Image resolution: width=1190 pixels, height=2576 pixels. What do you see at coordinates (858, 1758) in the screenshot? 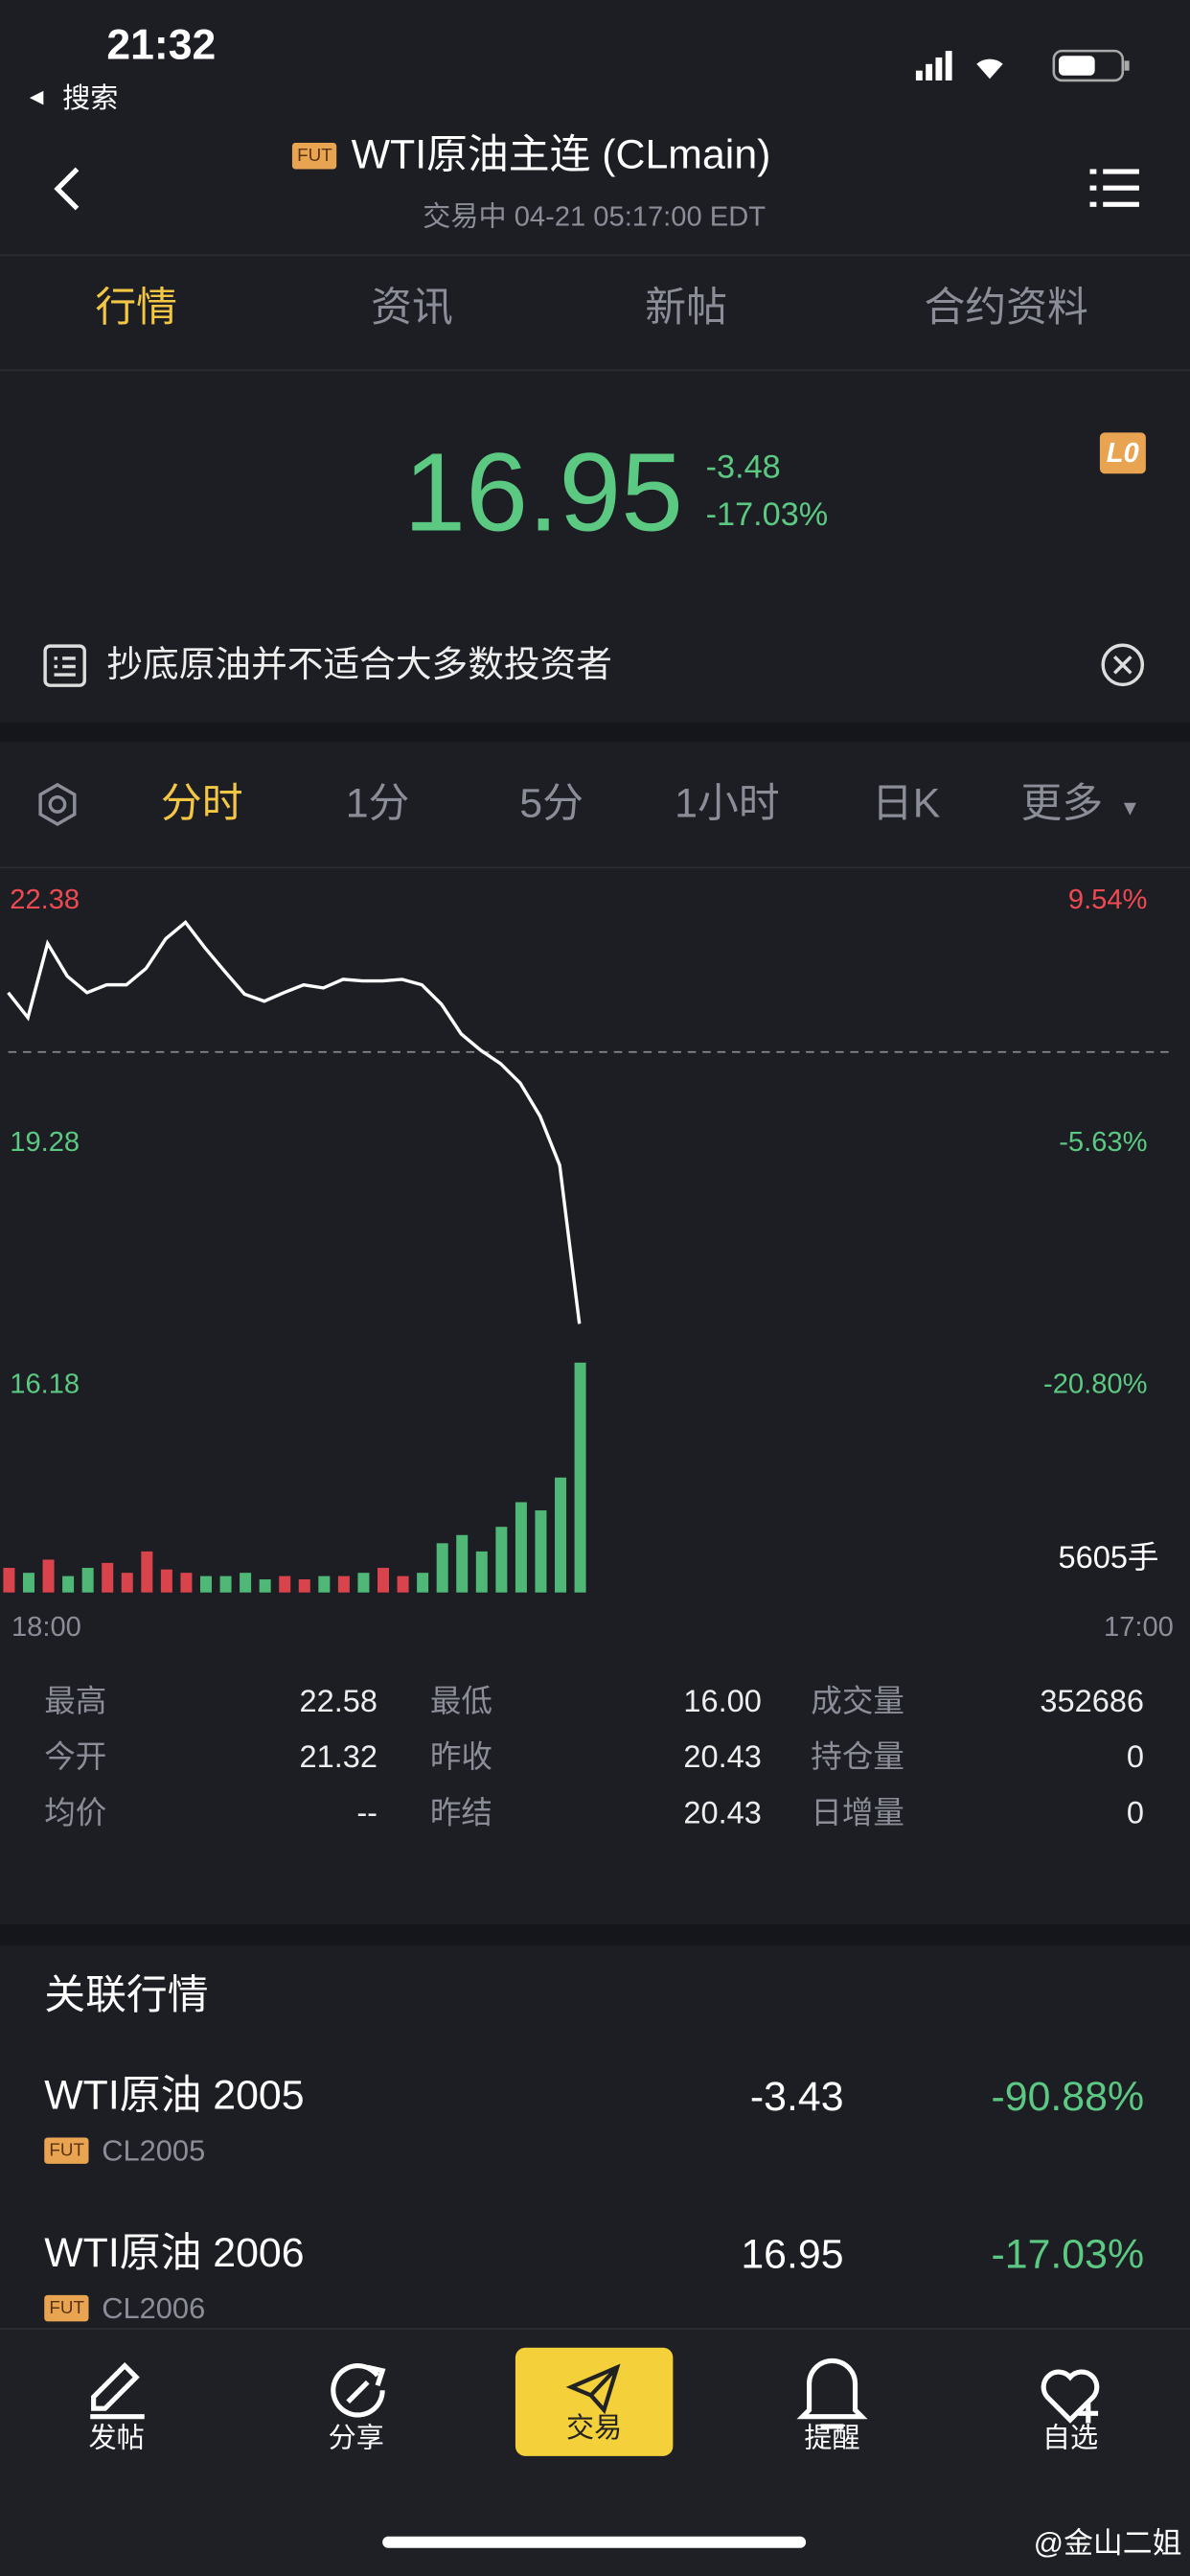
I see `stat-label: 持仓量` at bounding box center [858, 1758].